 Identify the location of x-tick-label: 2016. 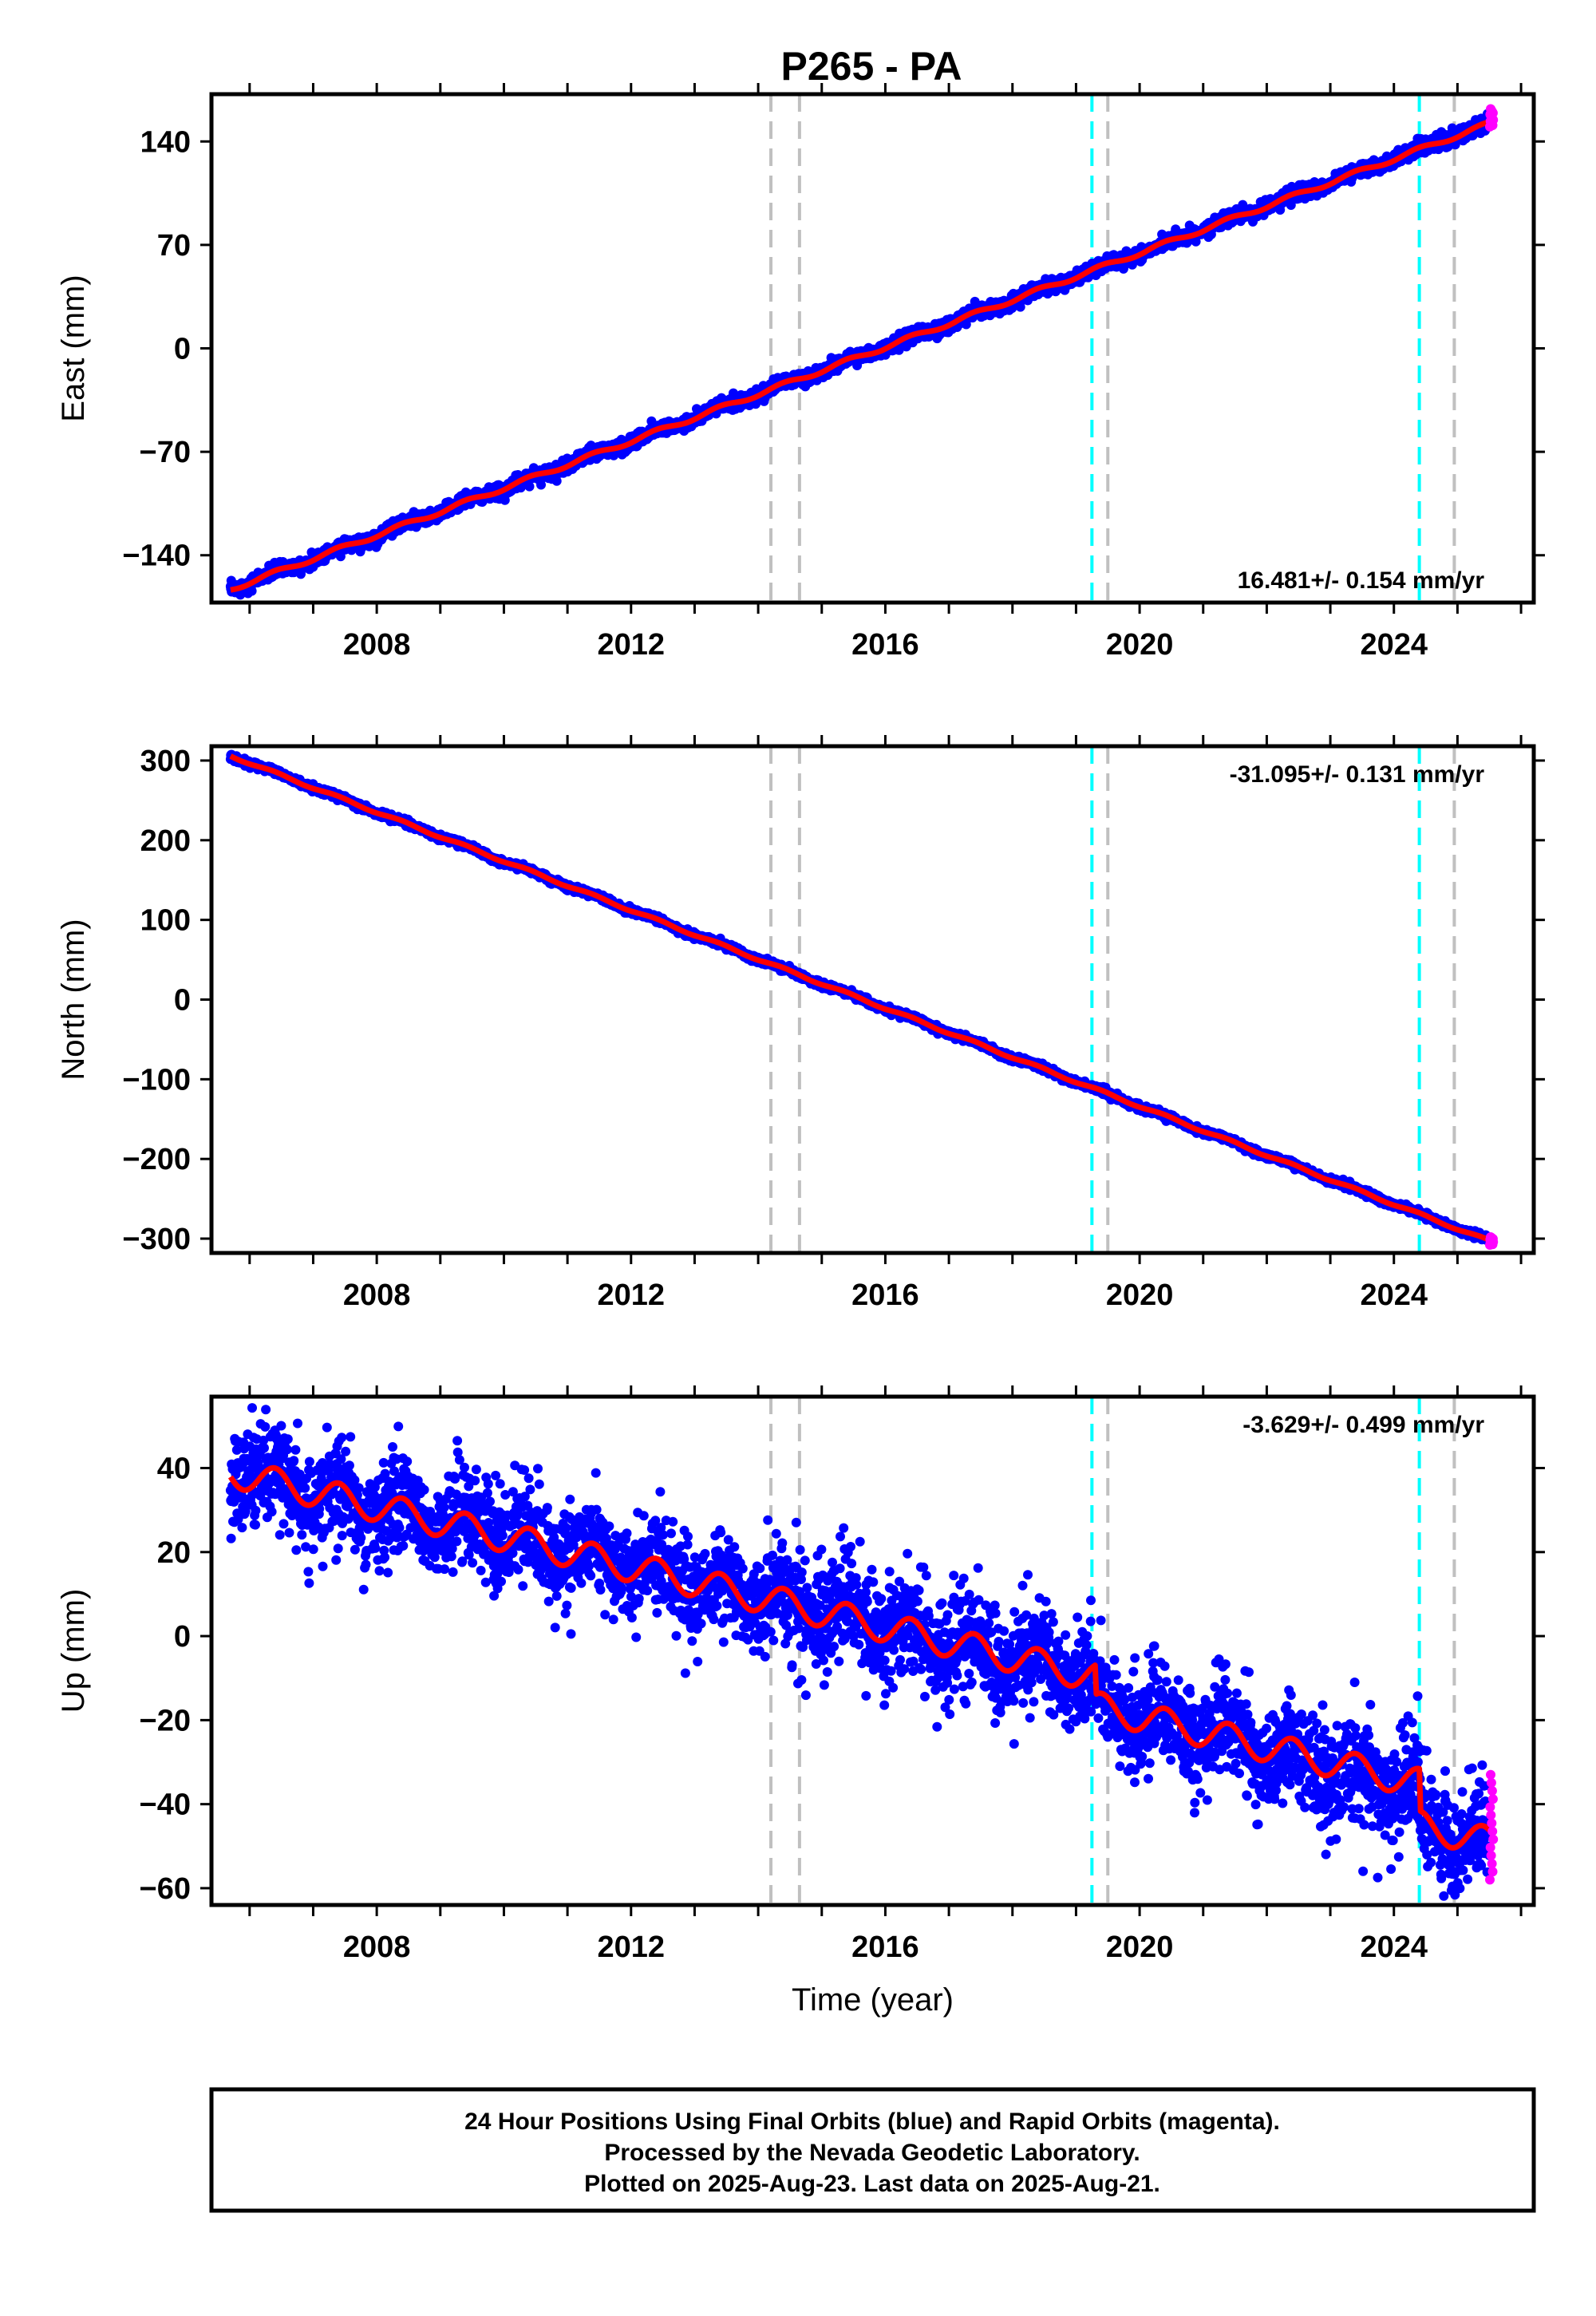
(885, 645).